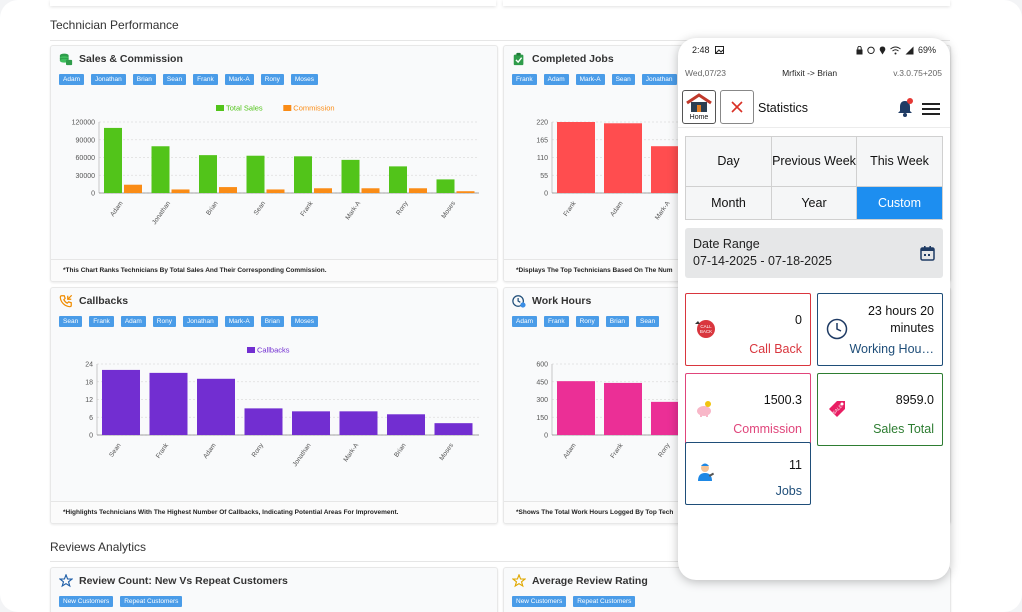 The image size is (1022, 612). I want to click on stat-card-callbacks: CALL BACK 0 Call Back, so click(748, 329).